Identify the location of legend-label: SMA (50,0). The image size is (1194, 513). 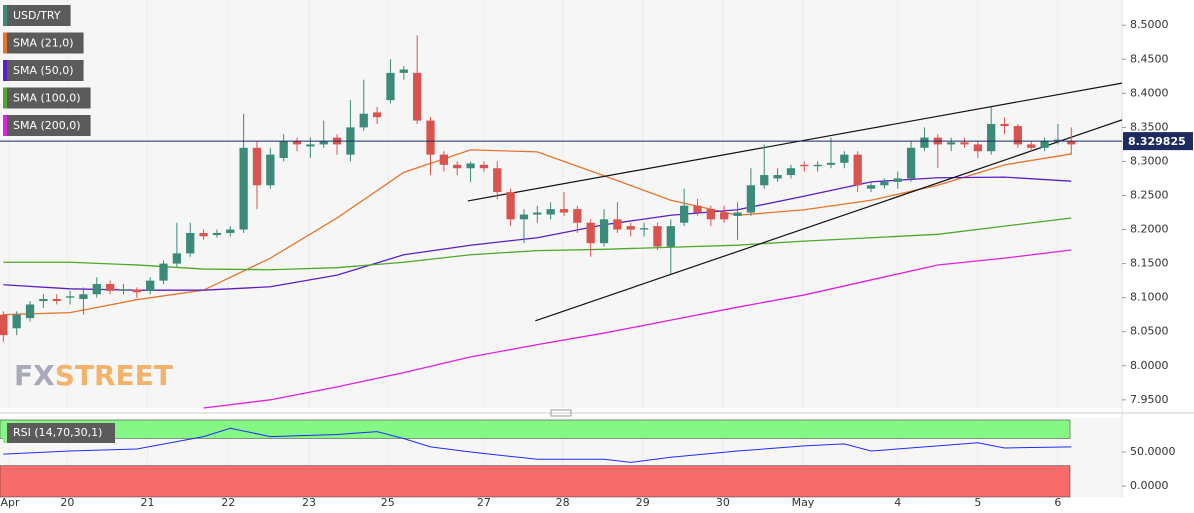
(43, 70).